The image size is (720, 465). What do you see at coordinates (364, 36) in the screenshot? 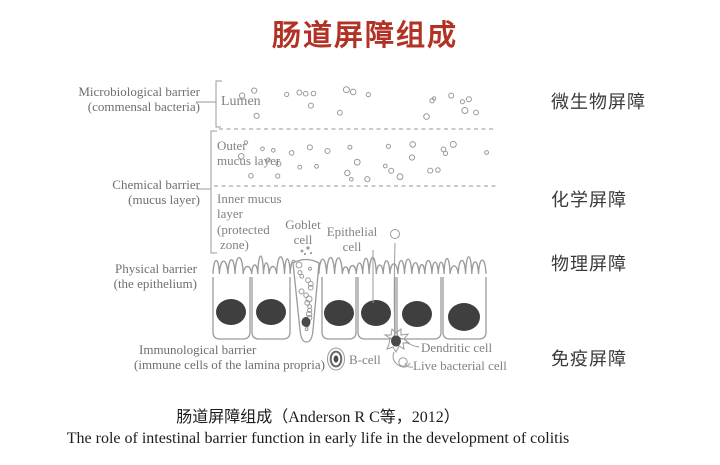
I see `page-title: 肠道屏障组成` at bounding box center [364, 36].